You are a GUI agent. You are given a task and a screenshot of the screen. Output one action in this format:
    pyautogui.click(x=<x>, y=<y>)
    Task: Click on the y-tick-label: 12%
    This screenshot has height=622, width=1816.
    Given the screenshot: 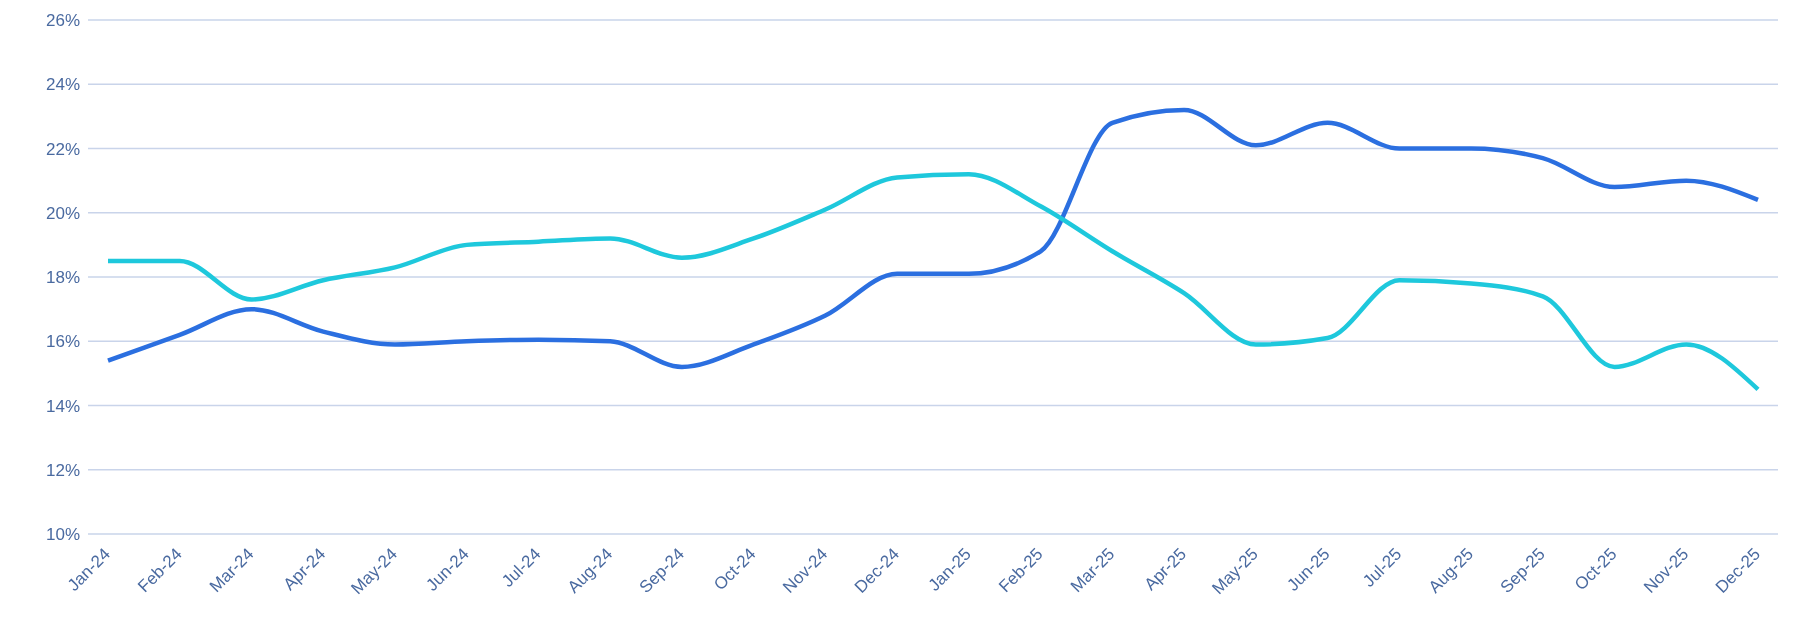 What is the action you would take?
    pyautogui.click(x=62, y=470)
    